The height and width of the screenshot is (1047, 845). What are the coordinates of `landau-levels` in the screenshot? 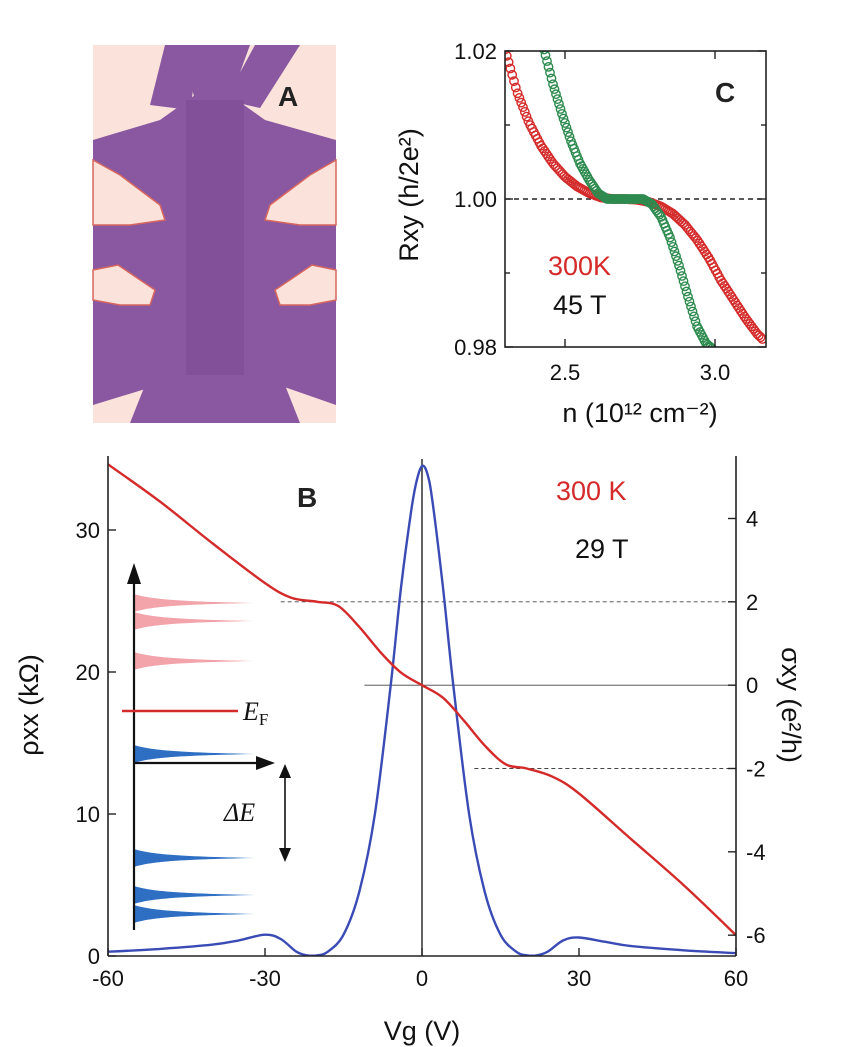 It's located at (195, 758).